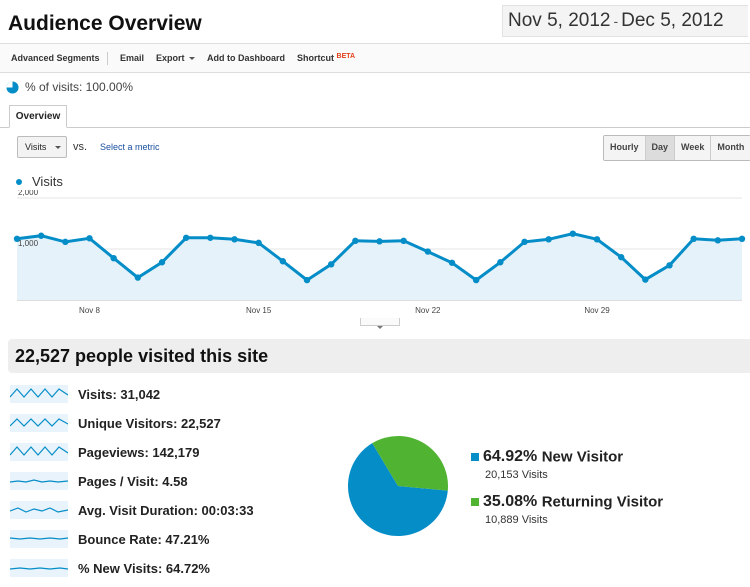 The width and height of the screenshot is (750, 587). What do you see at coordinates (36, 147) in the screenshot?
I see `metric-select-value: Visits` at bounding box center [36, 147].